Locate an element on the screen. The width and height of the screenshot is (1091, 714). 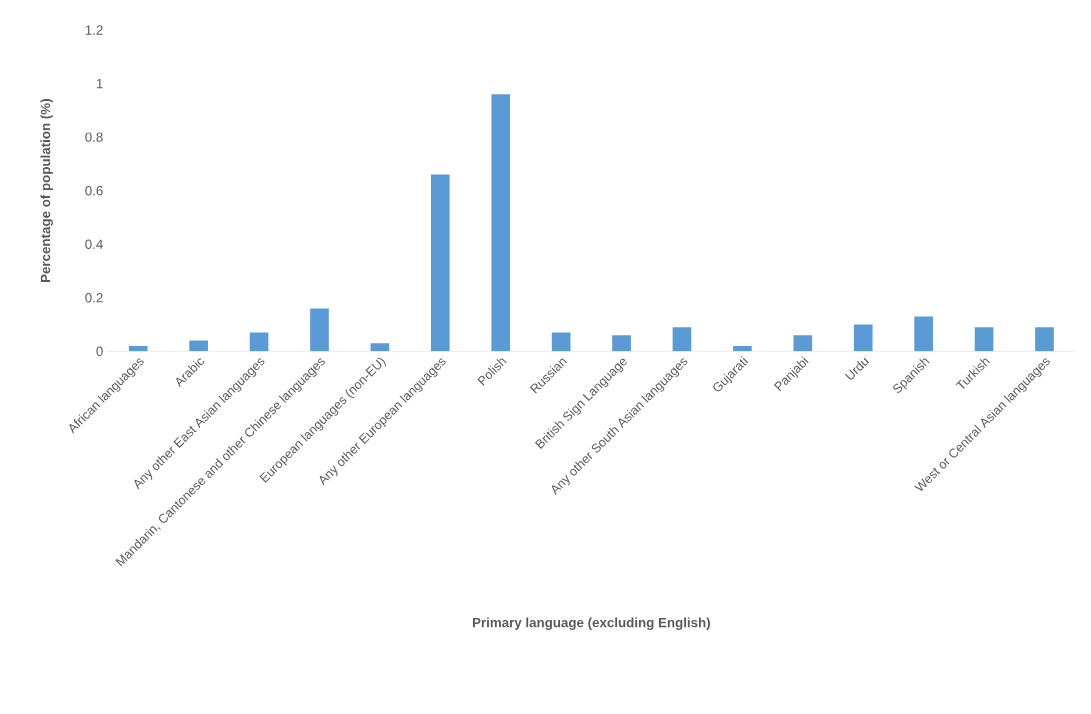
y-tick-label: 1 is located at coordinates (99, 83).